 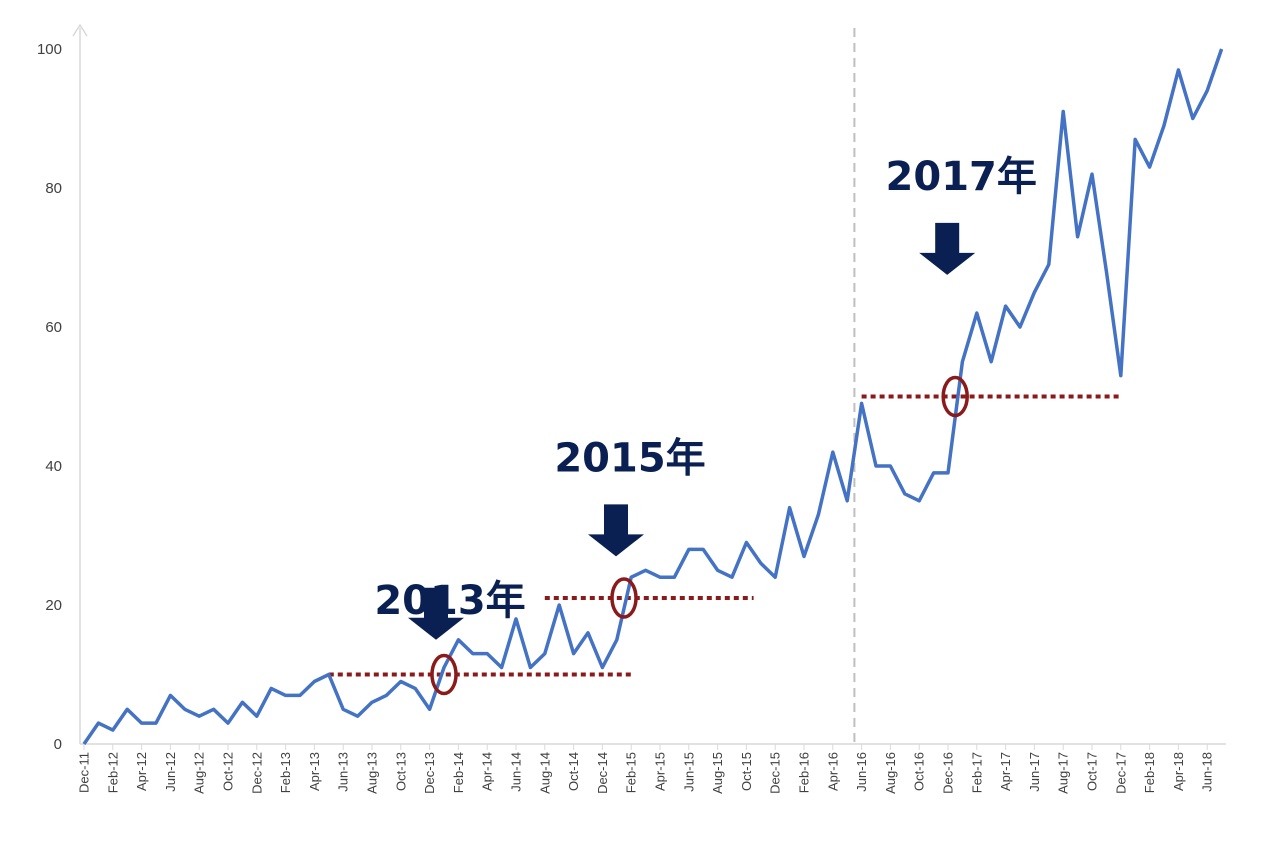 I want to click on y-tick-label: 0, so click(x=58, y=744).